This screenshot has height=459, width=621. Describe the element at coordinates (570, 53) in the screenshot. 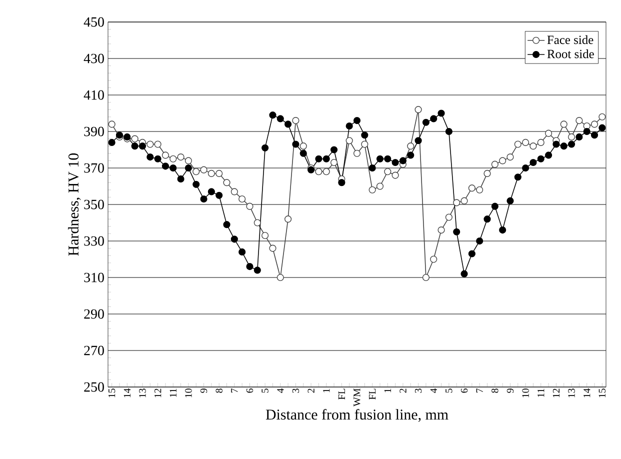

I see `legend-label: Root side` at that location.